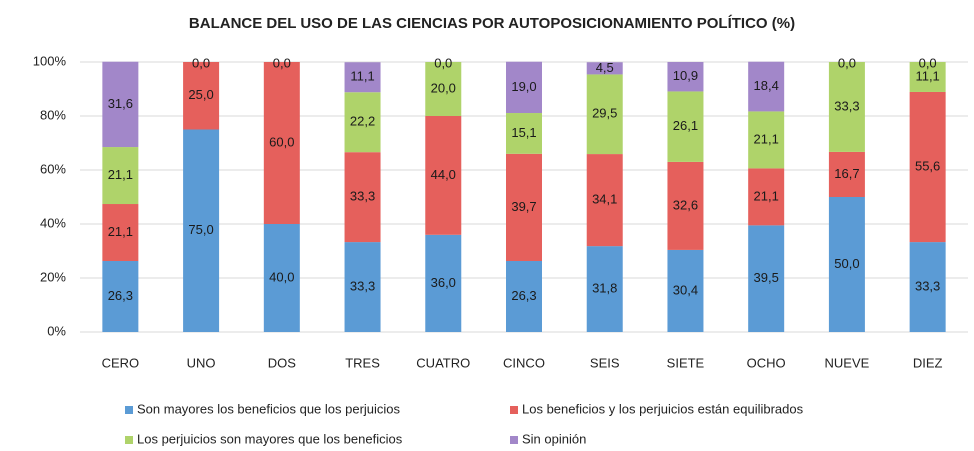  What do you see at coordinates (121, 362) in the screenshot?
I see `x-tick-label: CERO` at bounding box center [121, 362].